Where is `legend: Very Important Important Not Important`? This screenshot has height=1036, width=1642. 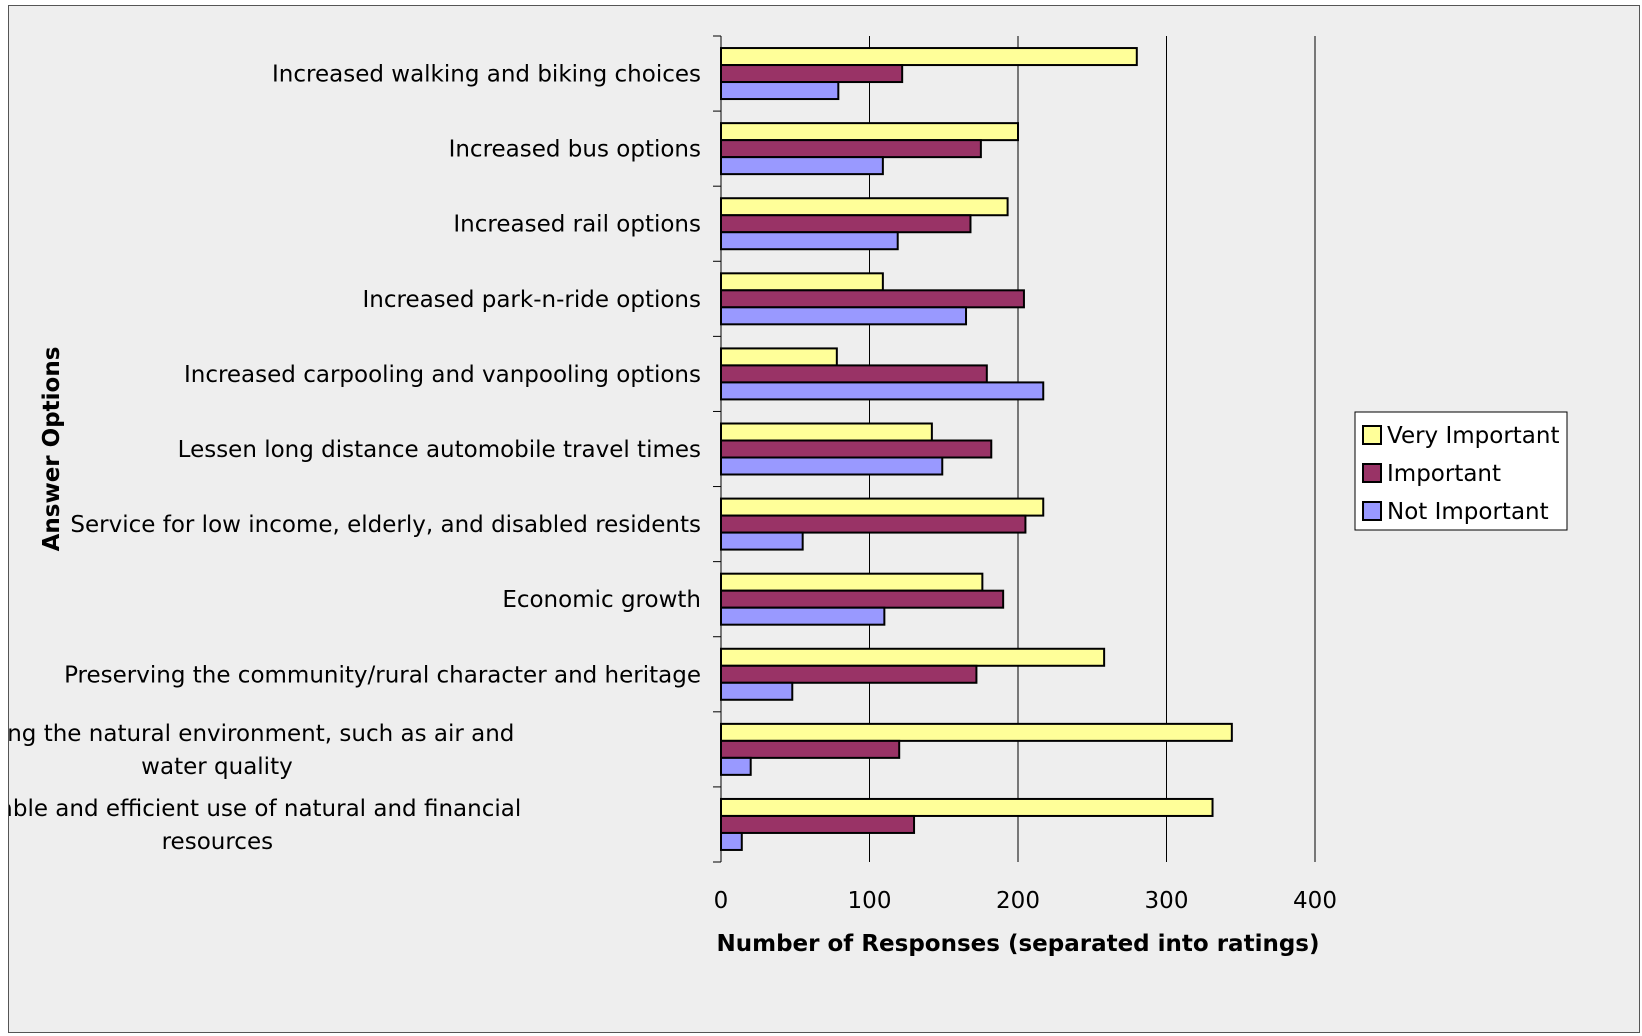
legend: Very Important Important Not Important is located at coordinates (1461, 471).